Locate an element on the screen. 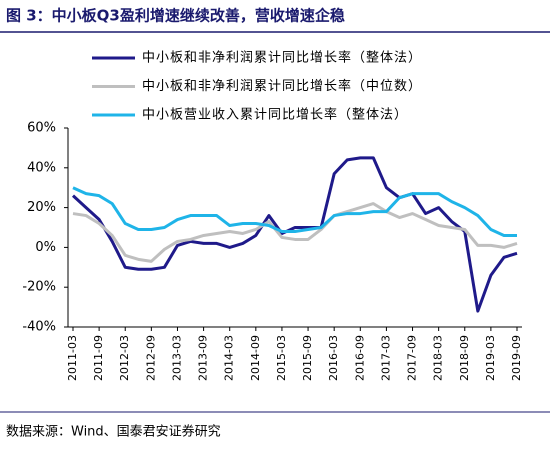 The height and width of the screenshot is (449, 550). x-tick-label: 2017-09 is located at coordinates (412, 358).